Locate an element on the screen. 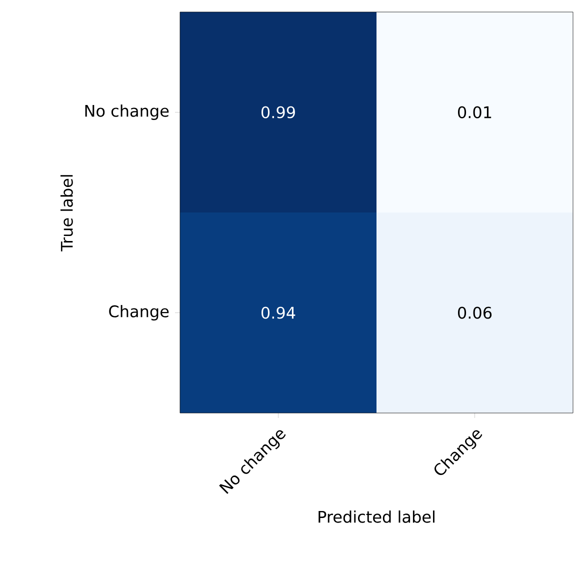 Image resolution: width=575 pixels, height=562 pixels. data-label: 0.99 is located at coordinates (278, 112).